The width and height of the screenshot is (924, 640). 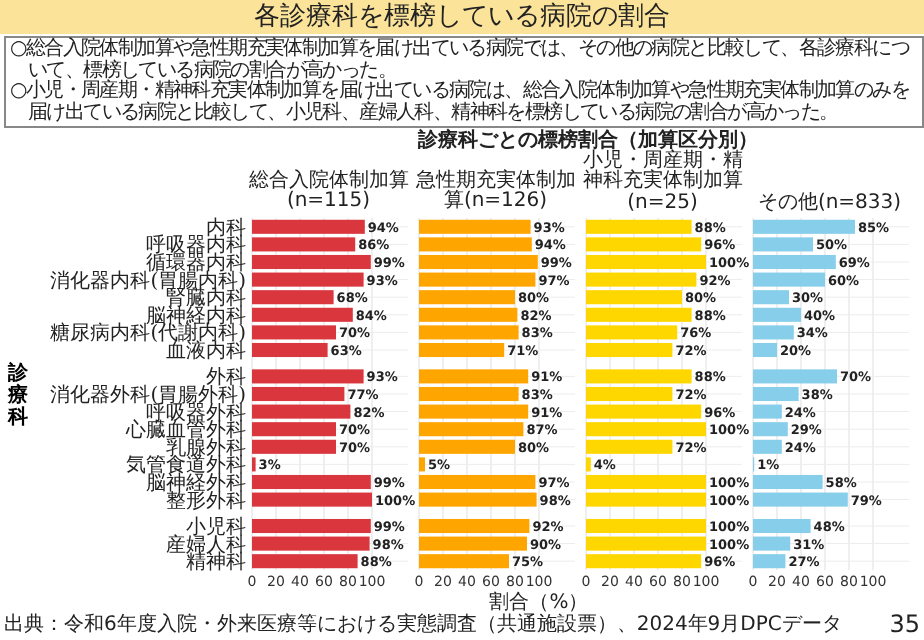 What do you see at coordinates (423, 626) in the screenshot?
I see `source-note: 出典：令和6年度入院・外来医療等における実態調査（共通施設票）、2024年9月DPCデータ` at bounding box center [423, 626].